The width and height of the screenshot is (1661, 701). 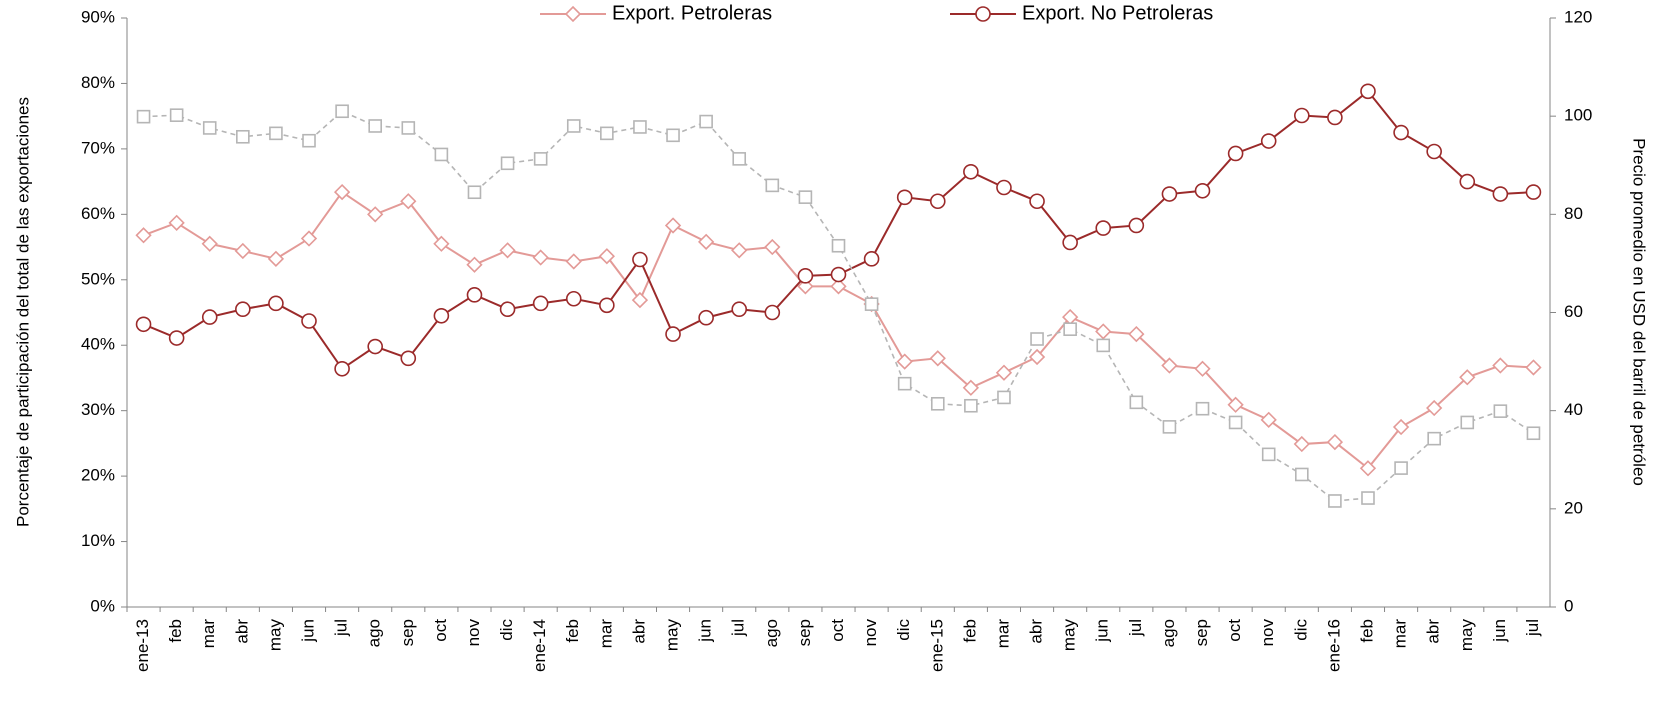 I want to click on y-tick-label: 30%, so click(x=98, y=409).